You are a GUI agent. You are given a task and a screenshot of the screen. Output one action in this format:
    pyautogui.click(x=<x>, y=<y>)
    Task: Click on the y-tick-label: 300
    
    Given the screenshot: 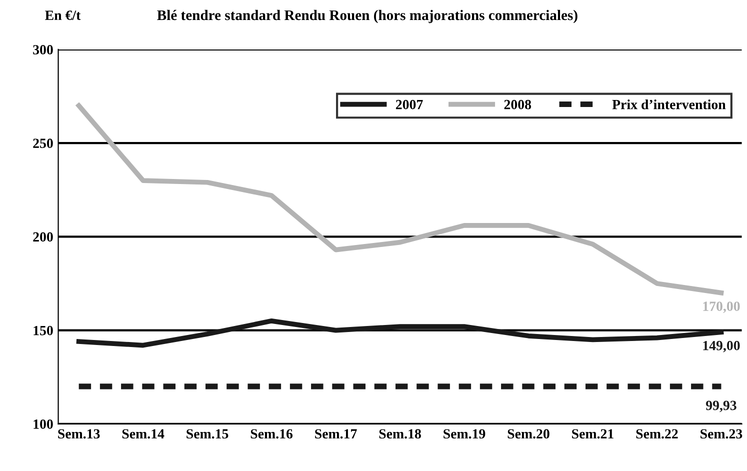 What is the action you would take?
    pyautogui.click(x=43, y=49)
    